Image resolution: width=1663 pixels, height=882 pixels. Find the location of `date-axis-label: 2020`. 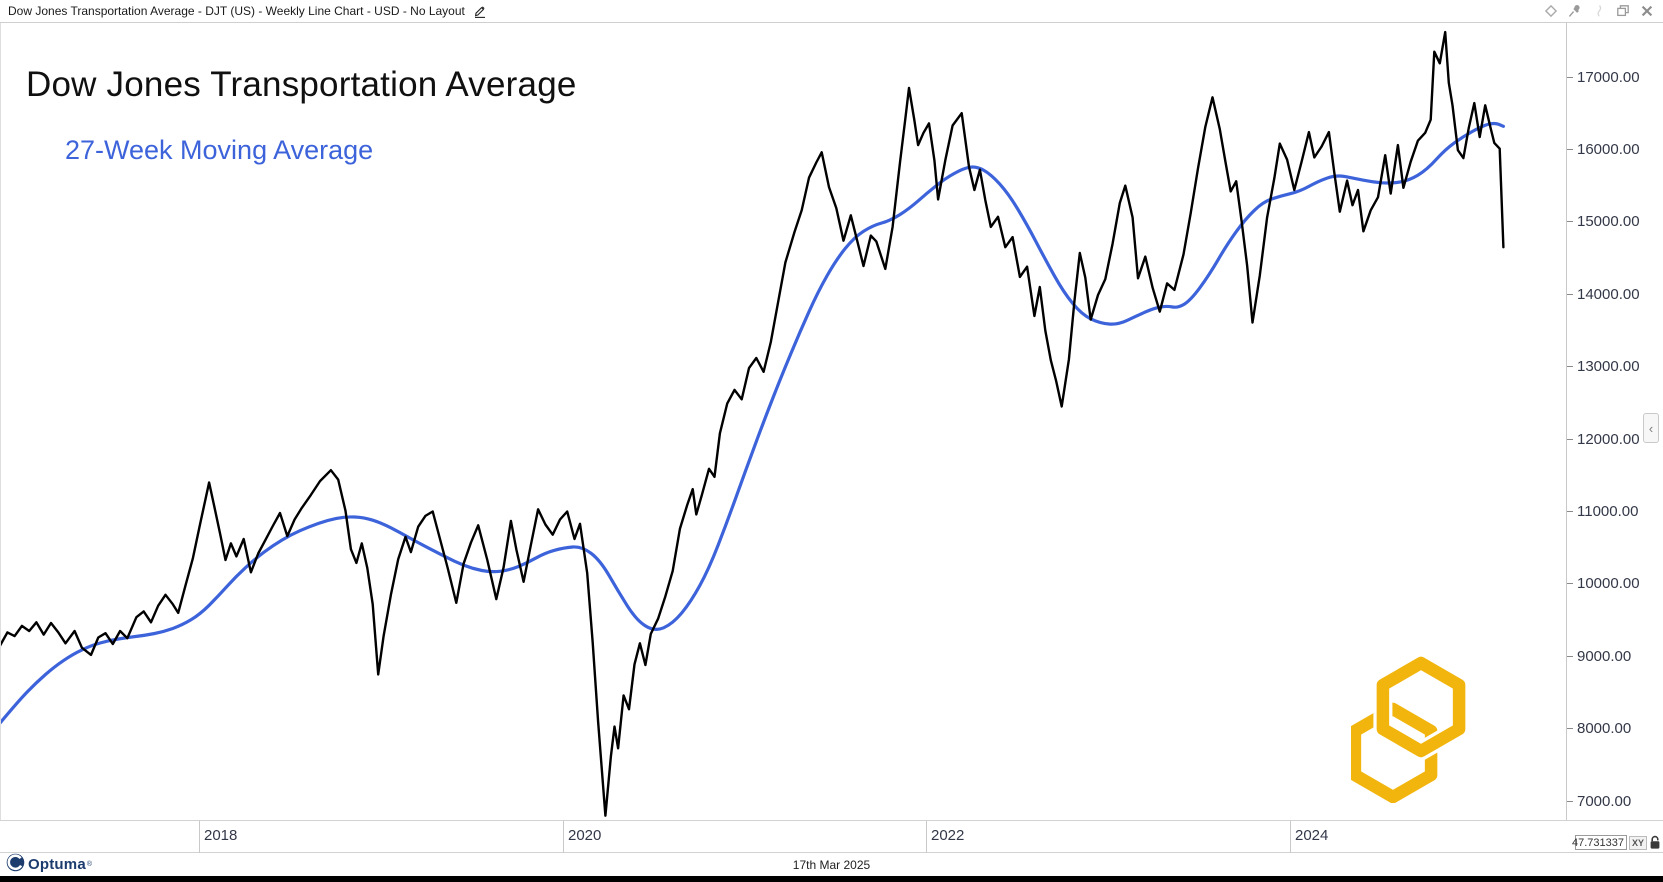

date-axis-label: 2020 is located at coordinates (585, 835).